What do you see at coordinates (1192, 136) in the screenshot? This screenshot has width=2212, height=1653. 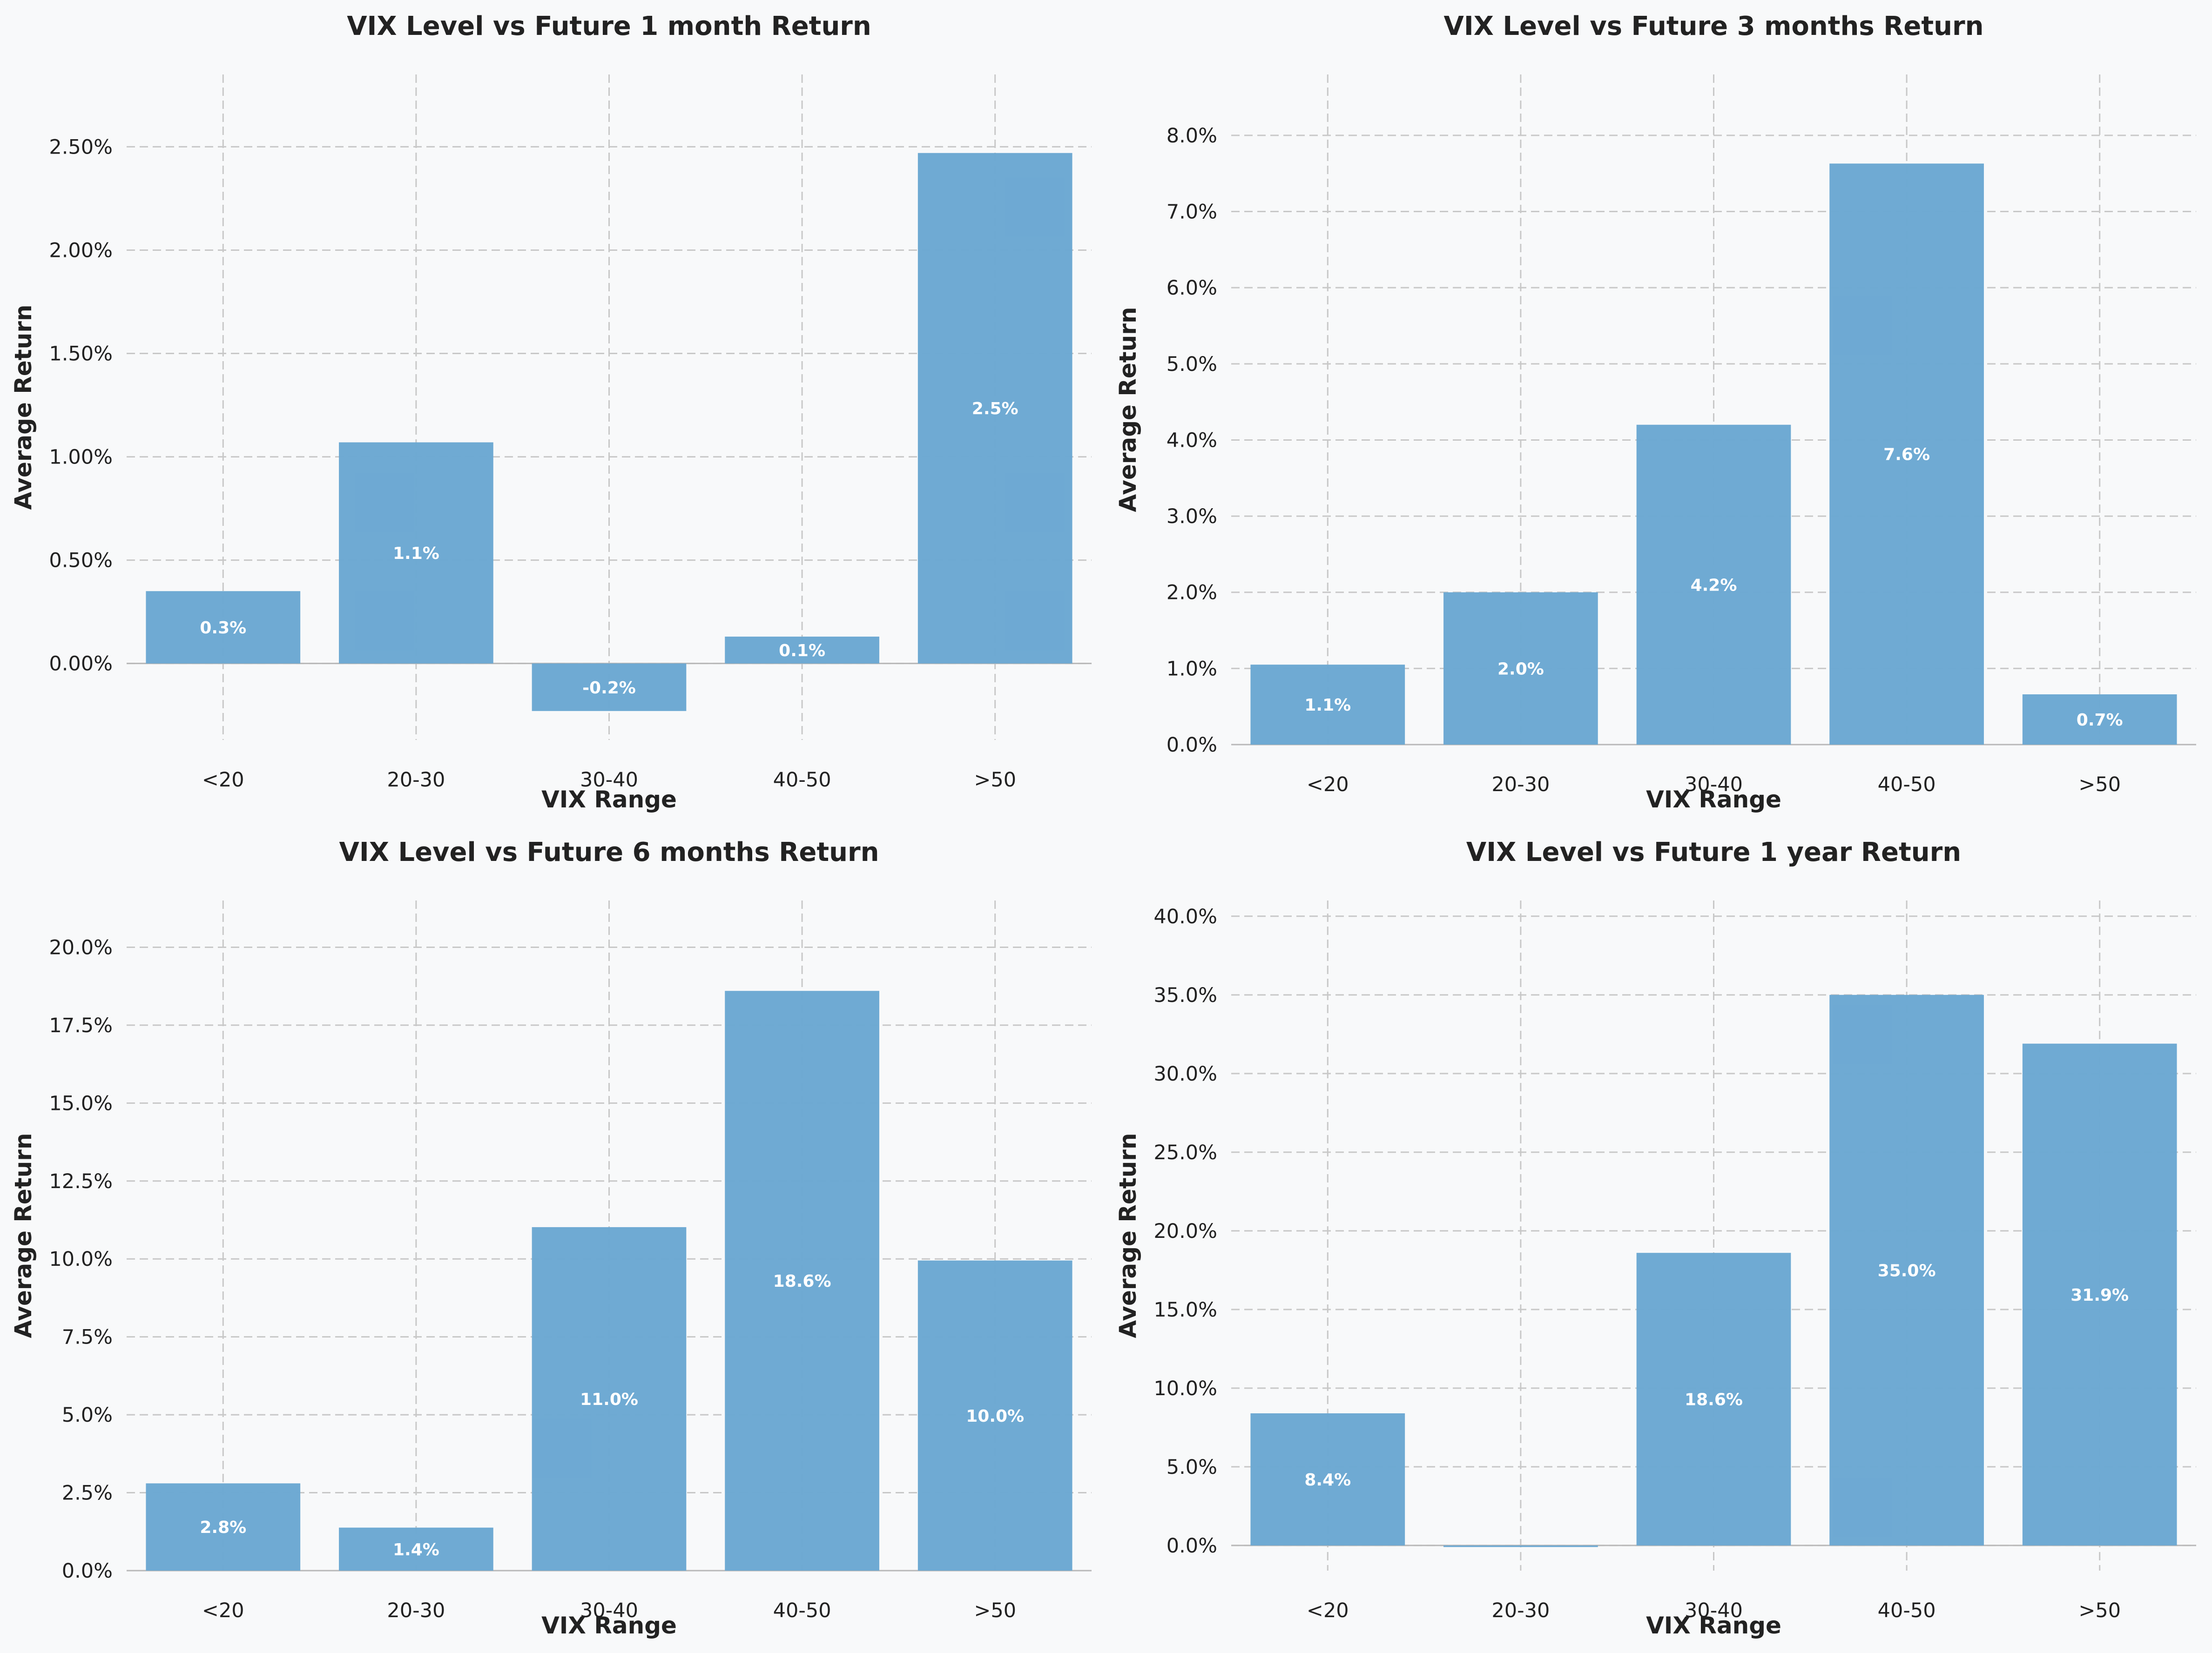 I see `y-tick-label: 8.0%` at bounding box center [1192, 136].